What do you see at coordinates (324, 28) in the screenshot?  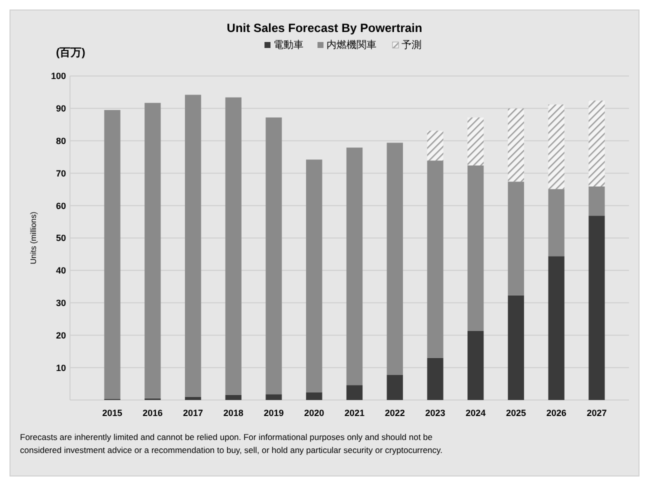 I see `chart-title: Unit Sales Forecast By Powertrain` at bounding box center [324, 28].